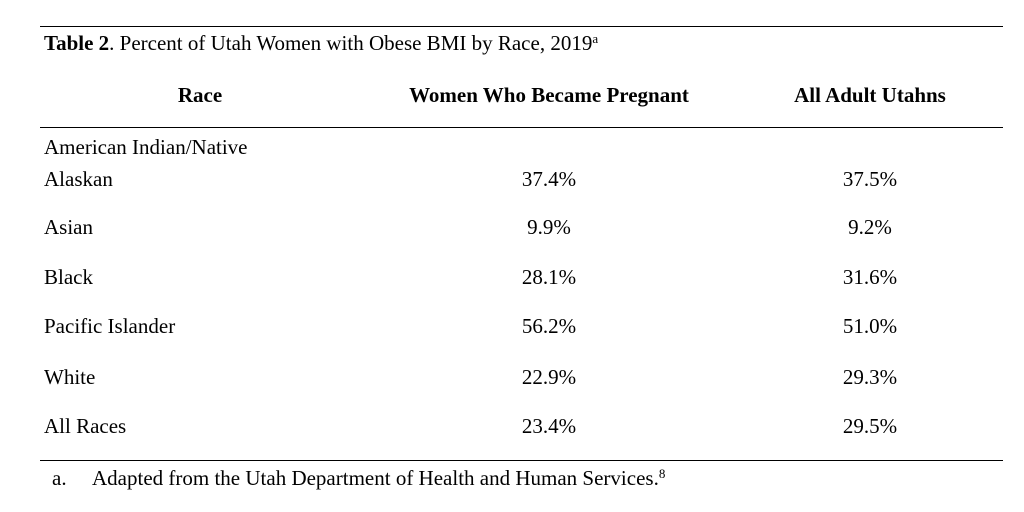  Describe the element at coordinates (662, 473) in the screenshot. I see `footnote-reference: 8` at that location.